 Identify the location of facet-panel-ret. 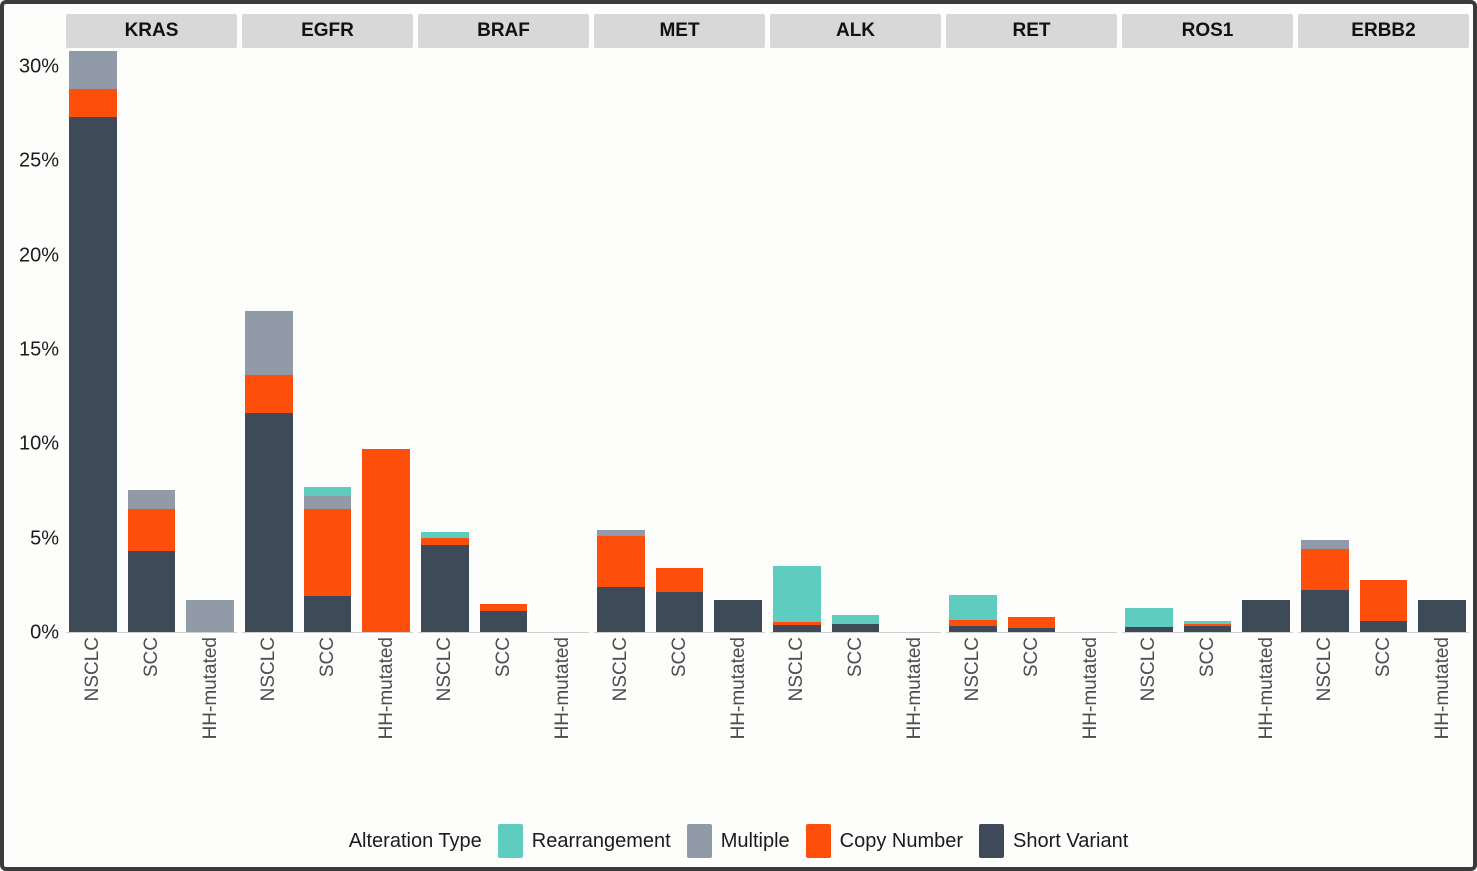
(1031, 340).